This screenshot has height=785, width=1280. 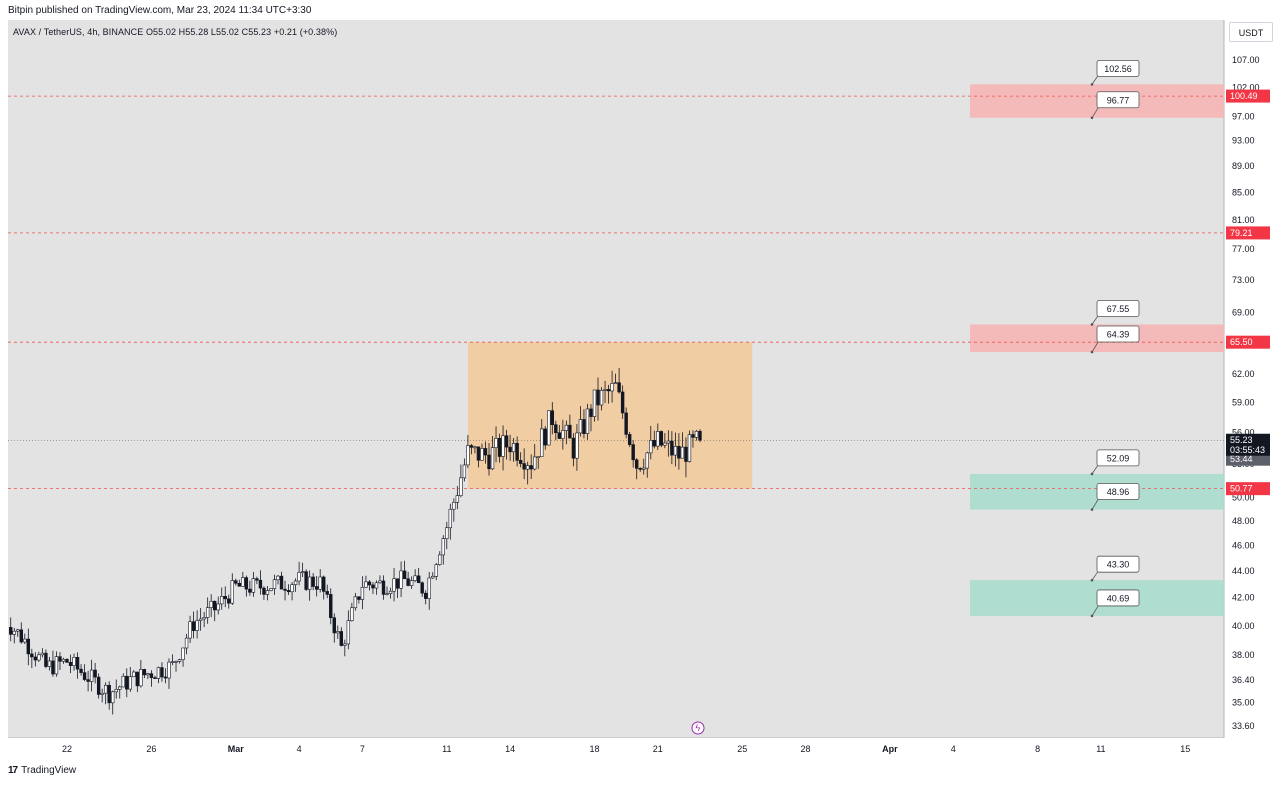 I want to click on zone-callout: 48.96, so click(x=1115, y=497).